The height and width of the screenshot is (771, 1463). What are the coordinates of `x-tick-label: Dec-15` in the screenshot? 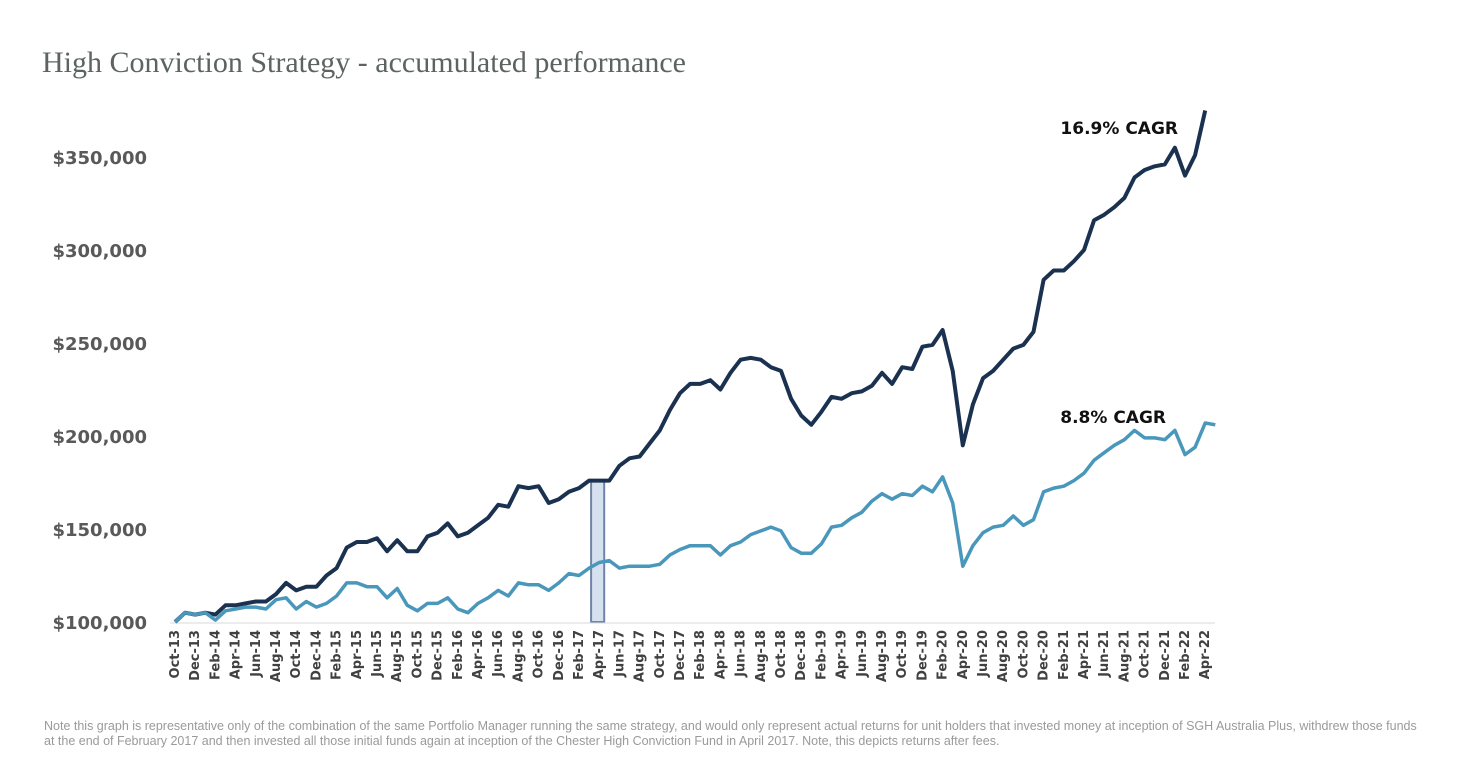 It's located at (438, 655).